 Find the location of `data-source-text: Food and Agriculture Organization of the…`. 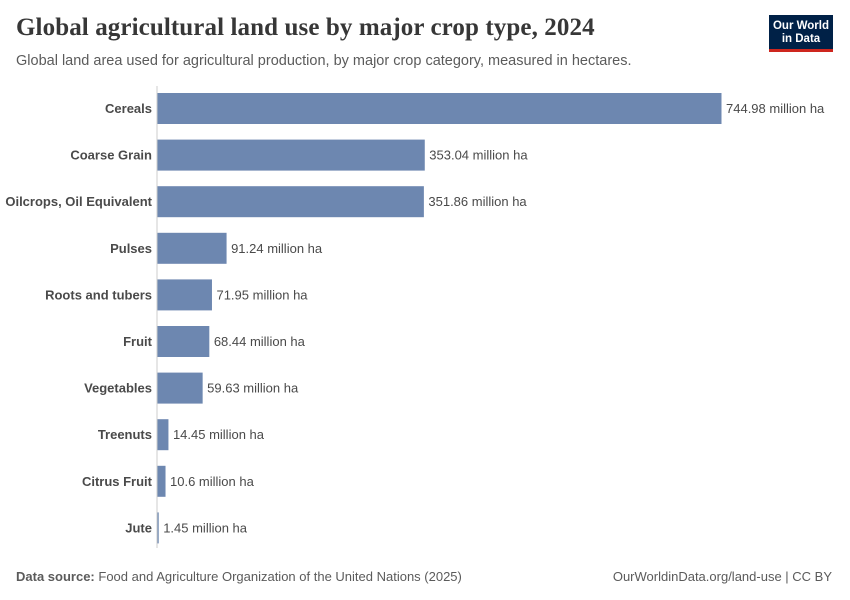

data-source-text: Food and Agriculture Organization of the… is located at coordinates (280, 576).